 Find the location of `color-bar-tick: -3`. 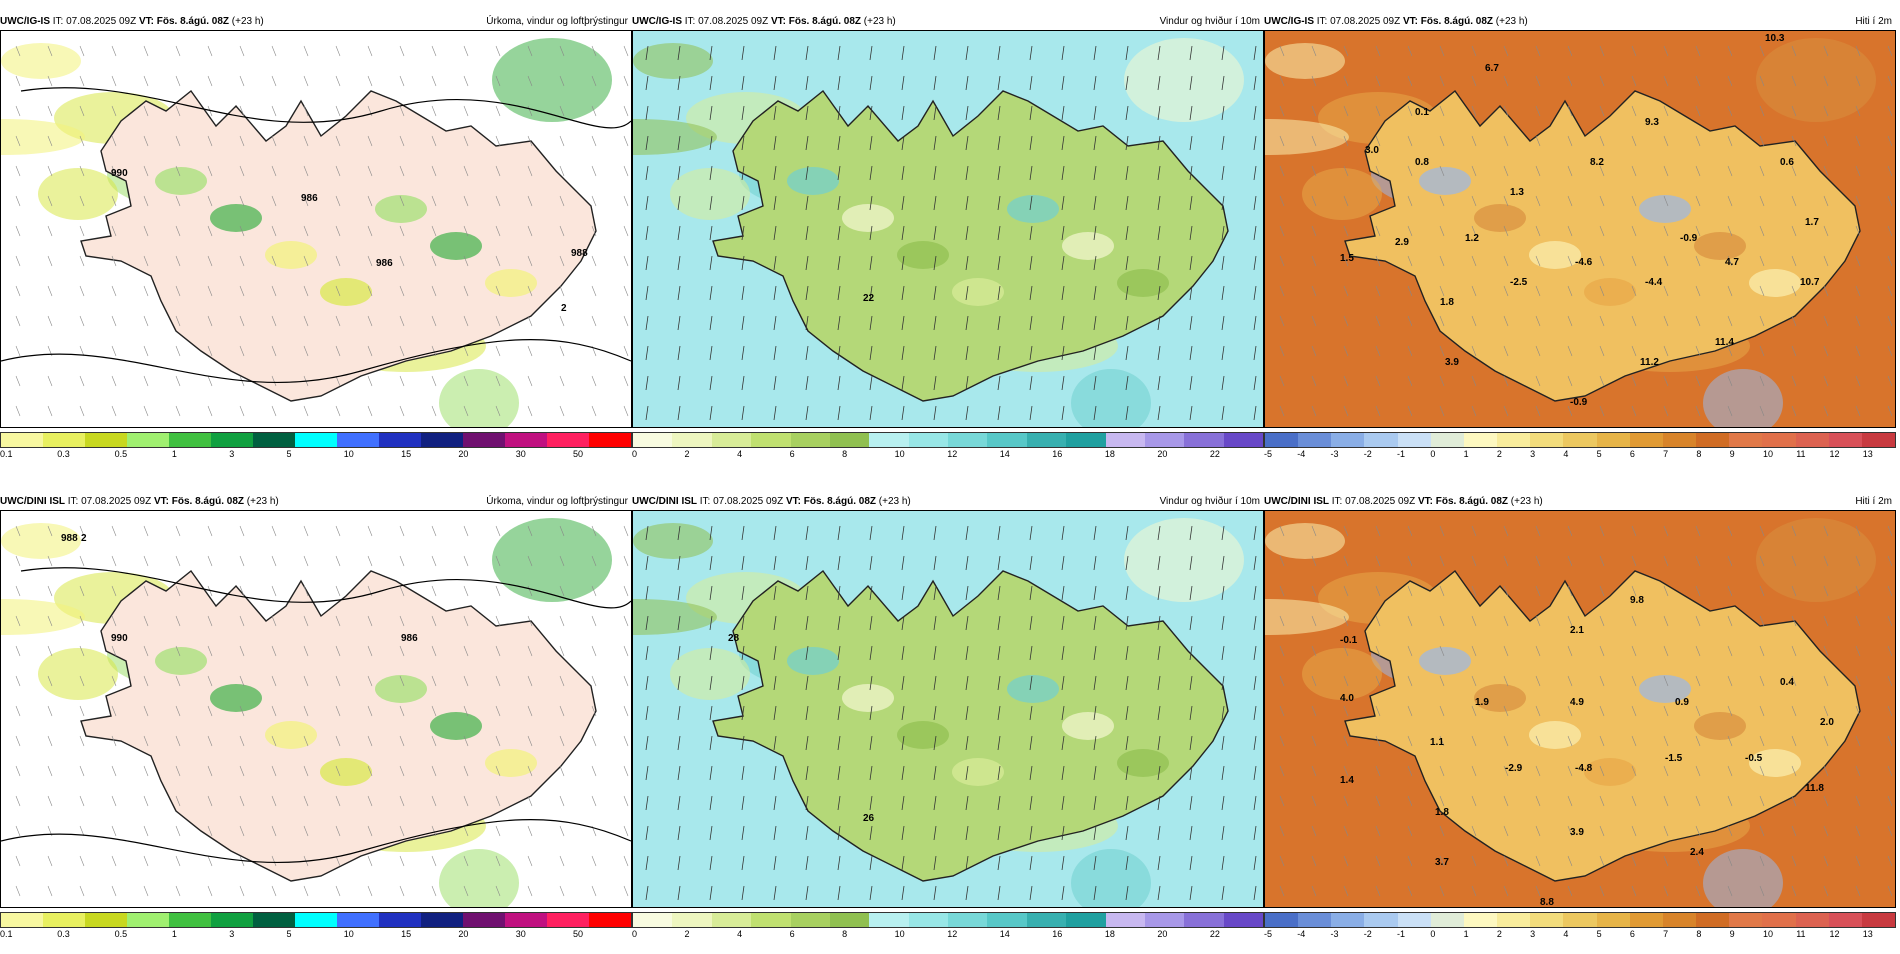

color-bar-tick: -3 is located at coordinates (1334, 934).